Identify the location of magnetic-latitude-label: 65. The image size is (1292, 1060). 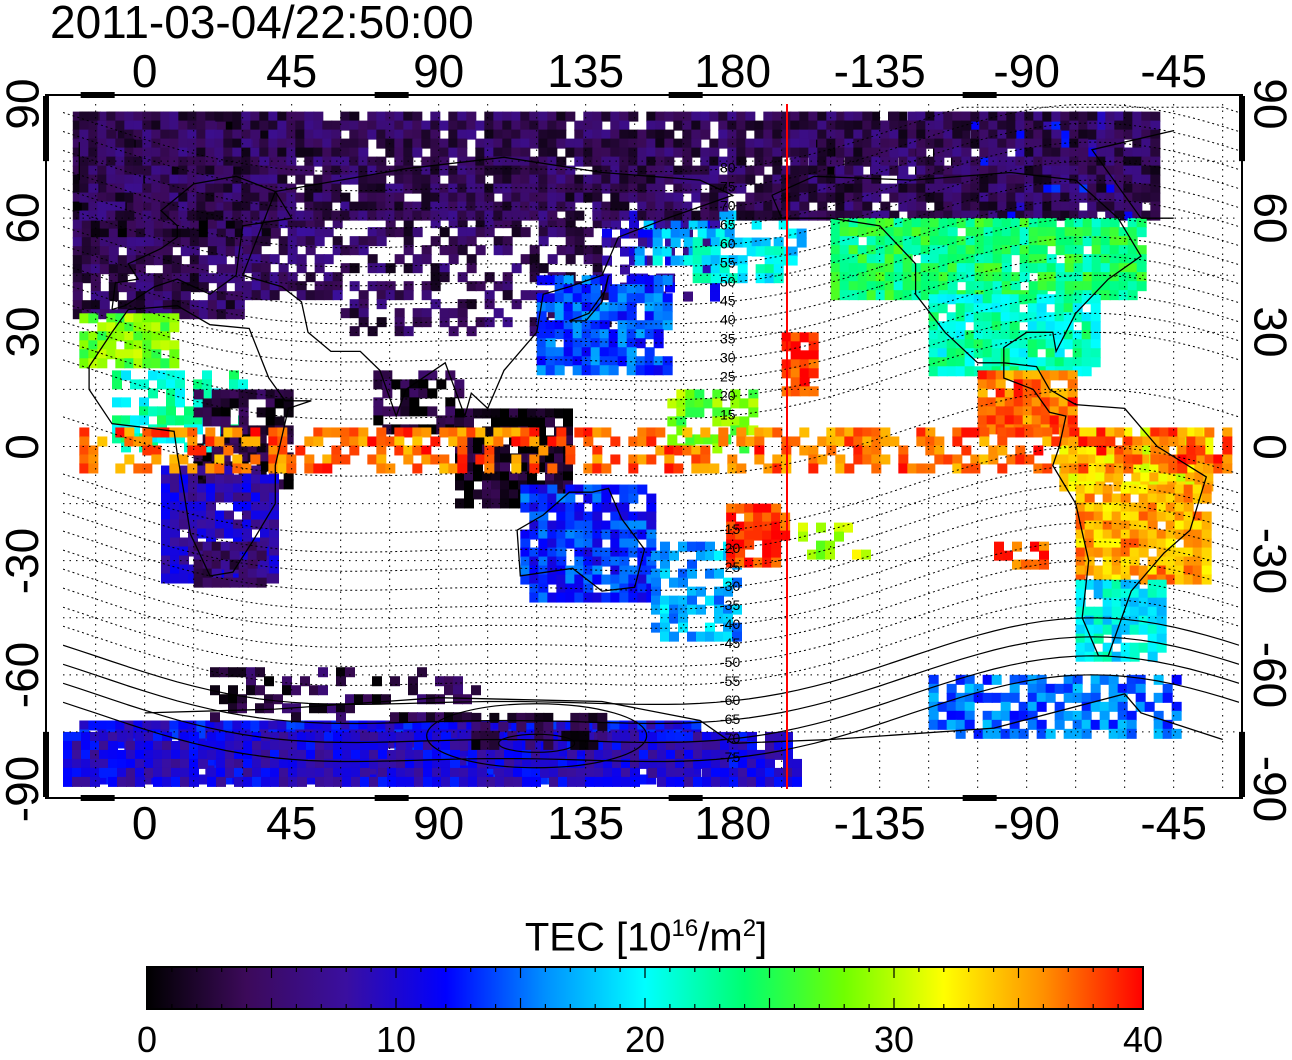
(728, 224).